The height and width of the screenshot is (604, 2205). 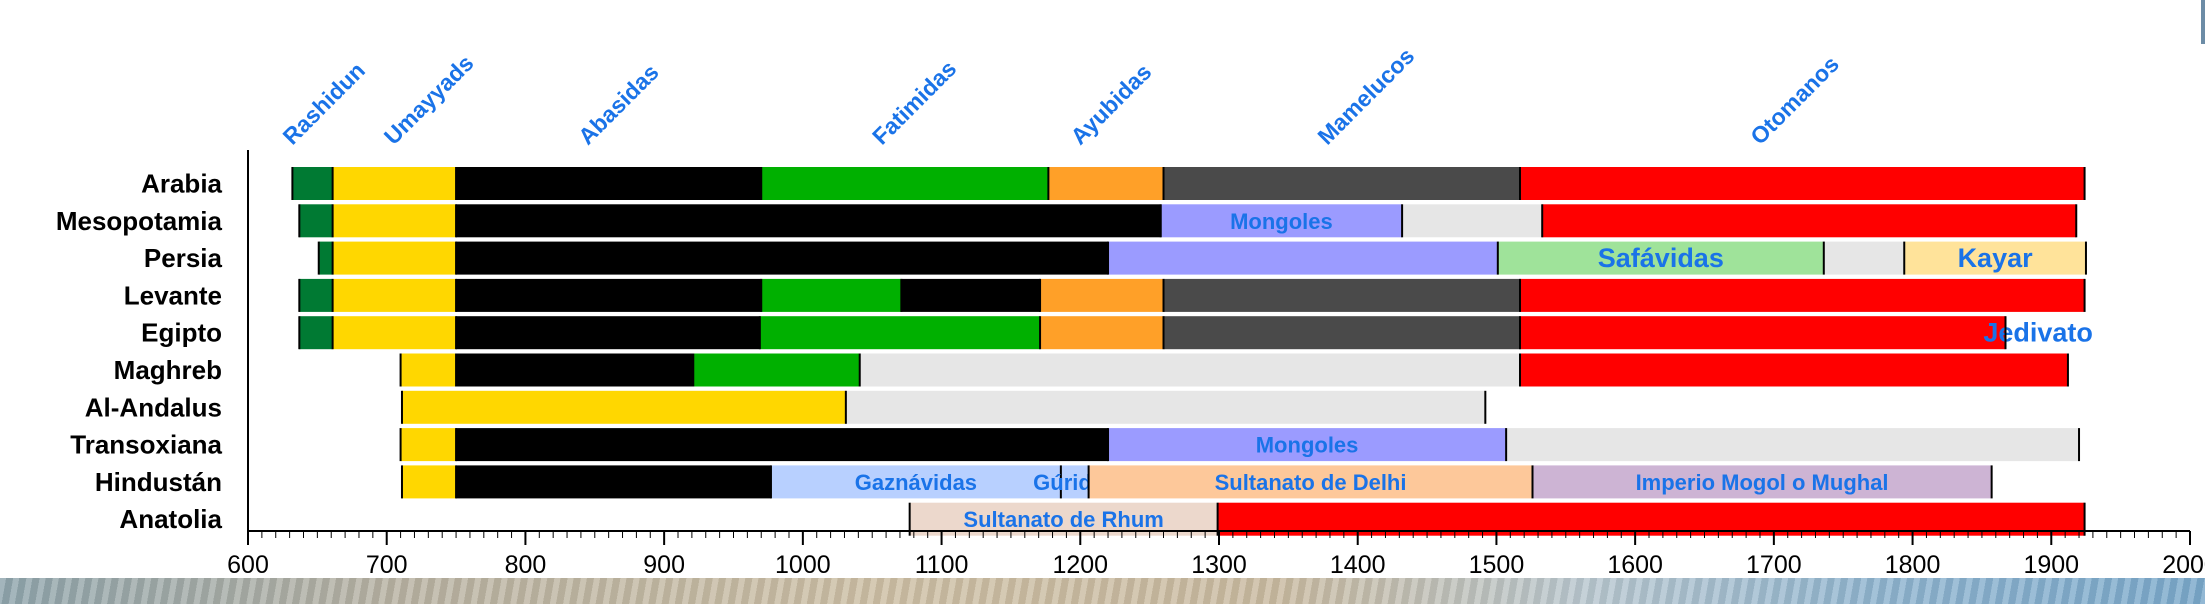 What do you see at coordinates (1774, 565) in the screenshot?
I see `x-tick-label: 1700` at bounding box center [1774, 565].